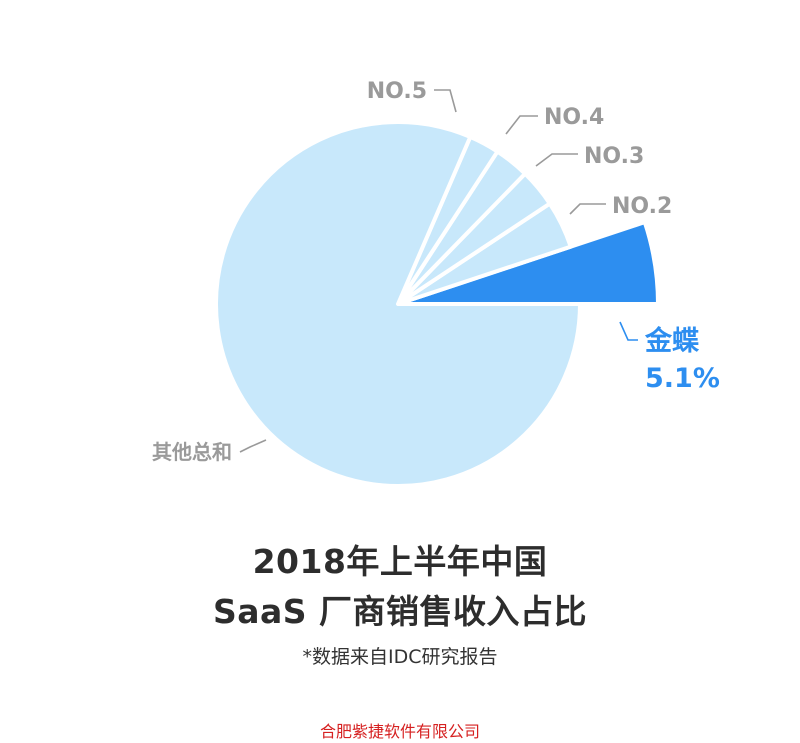 Image resolution: width=800 pixels, height=743 pixels. What do you see at coordinates (397, 91) in the screenshot?
I see `slice-label: NO.5` at bounding box center [397, 91].